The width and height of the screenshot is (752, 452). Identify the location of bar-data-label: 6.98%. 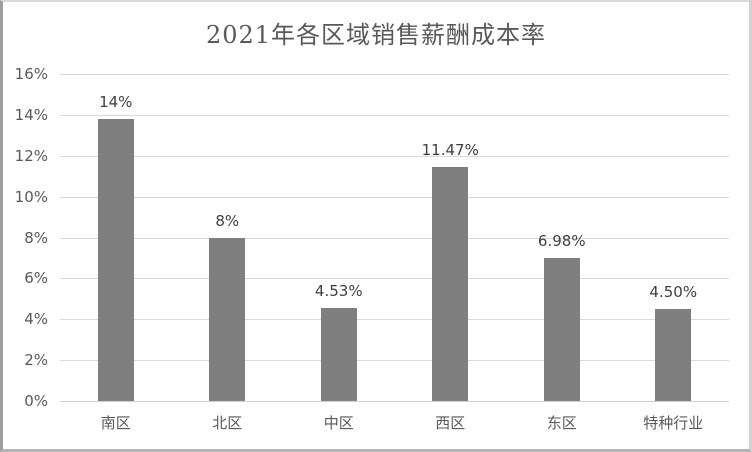
(561, 241).